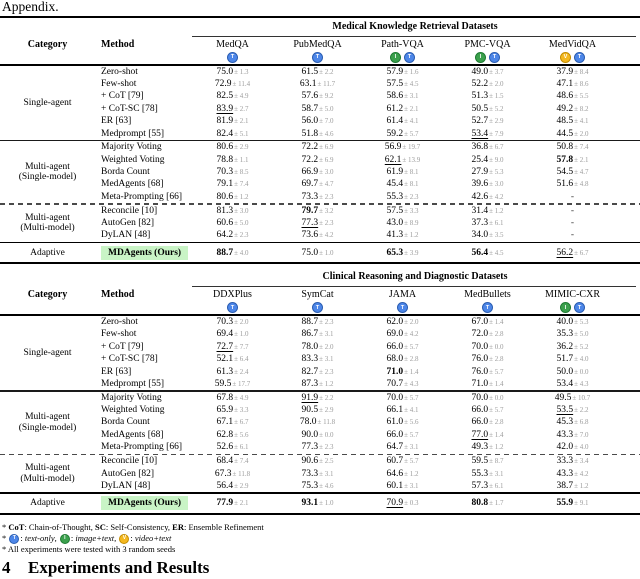  Describe the element at coordinates (225, 371) in the screenshot. I see `score-value: 61.3` at that location.